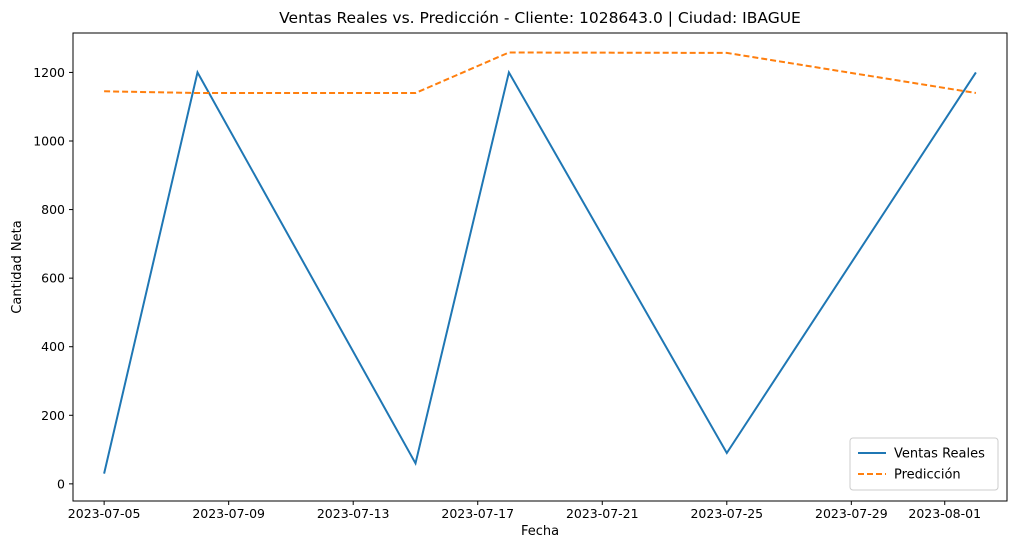 The image size is (1014, 548). What do you see at coordinates (944, 513) in the screenshot?
I see `x-tick-label: 2023-08-01` at bounding box center [944, 513].